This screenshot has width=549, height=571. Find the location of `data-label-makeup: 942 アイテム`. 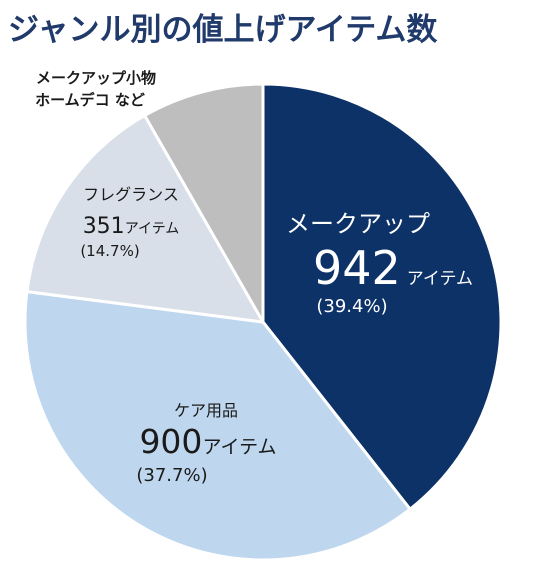

data-label-makeup: 942 アイテム is located at coordinates (393, 268).